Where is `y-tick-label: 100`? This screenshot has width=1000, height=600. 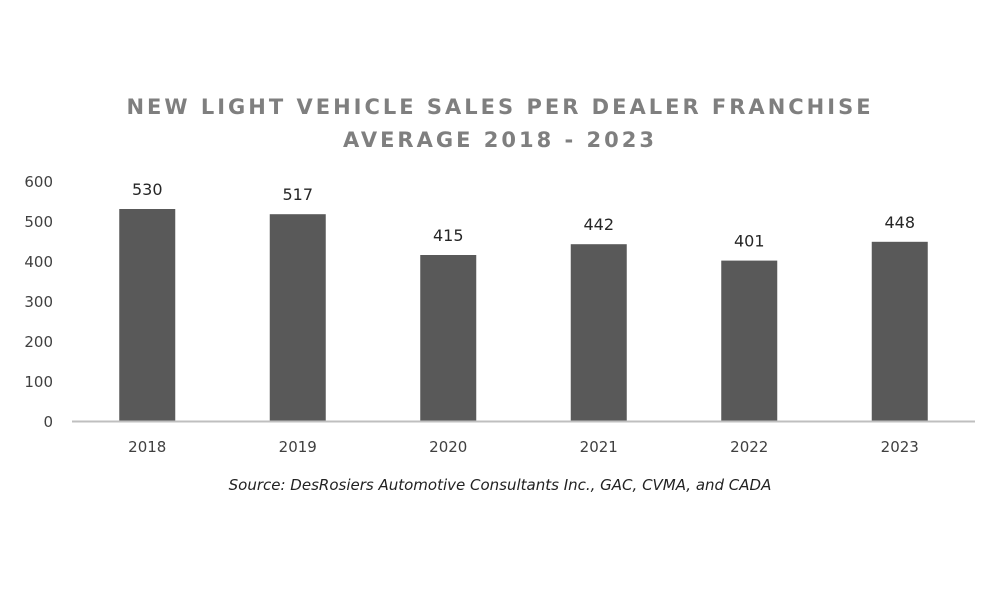 y-tick-label: 100 is located at coordinates (38, 382).